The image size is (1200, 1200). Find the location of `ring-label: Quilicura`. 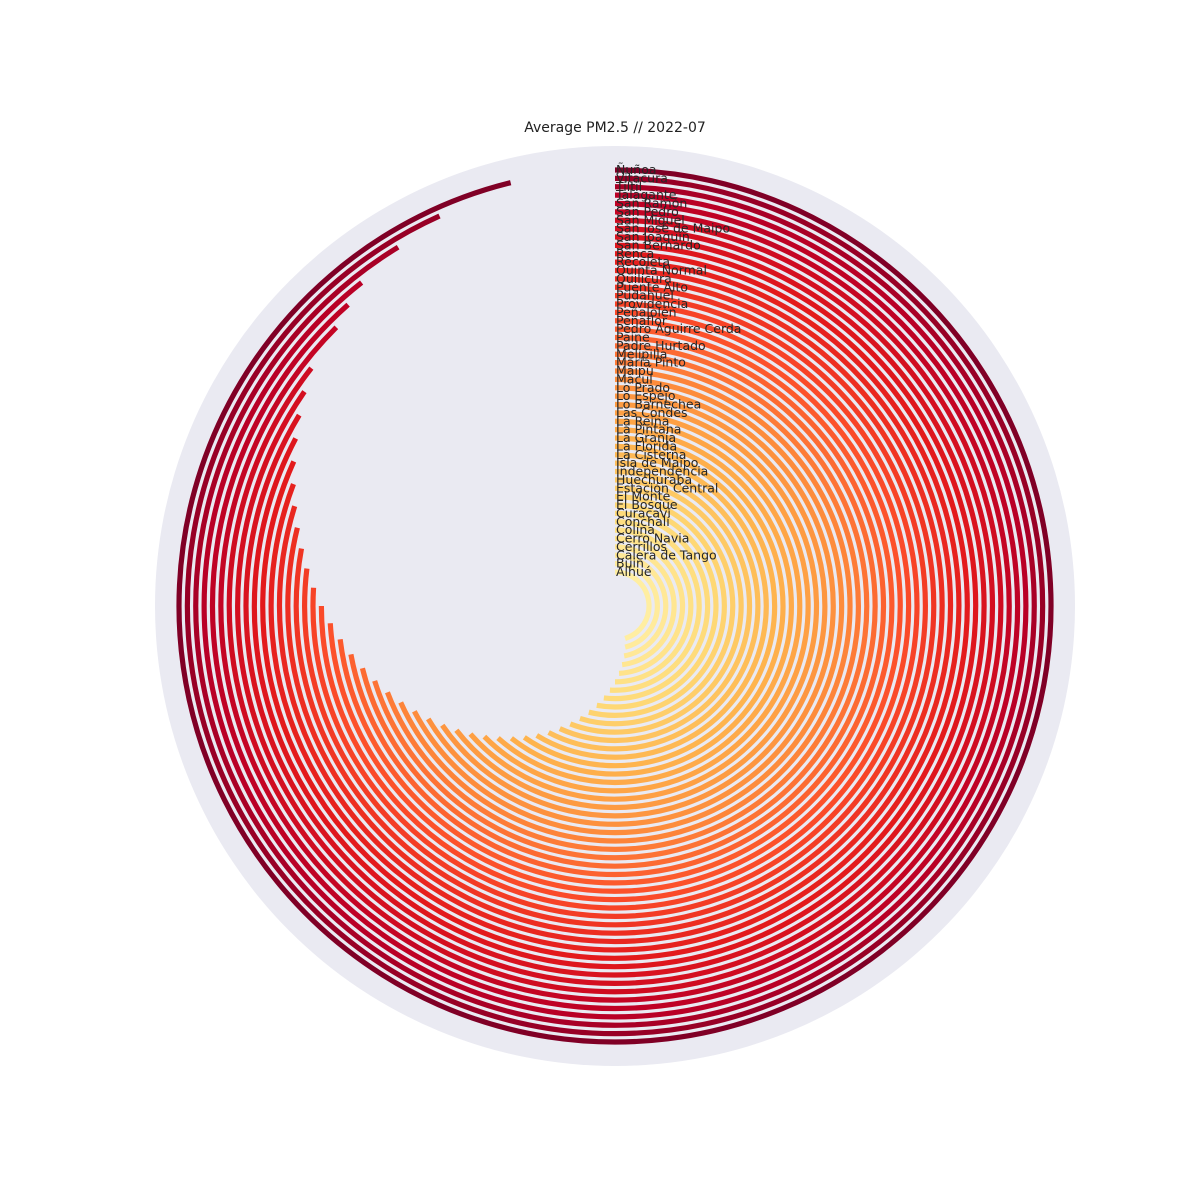

ring-label: Quilicura is located at coordinates (644, 278).